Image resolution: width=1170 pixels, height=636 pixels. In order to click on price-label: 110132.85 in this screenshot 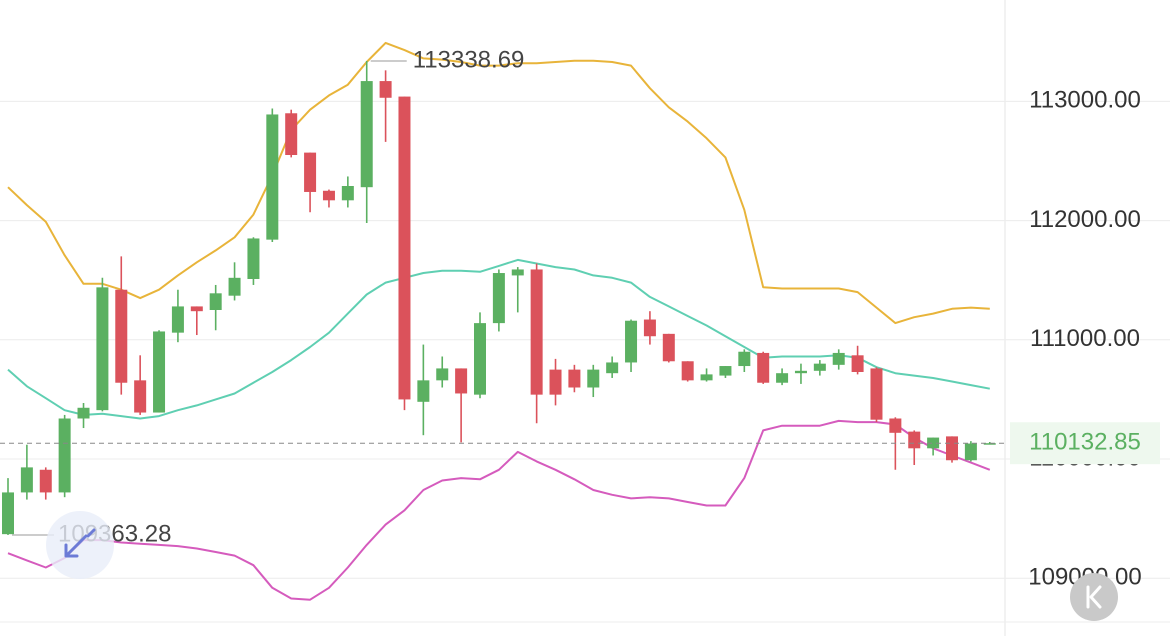, I will do `click(1085, 442)`.